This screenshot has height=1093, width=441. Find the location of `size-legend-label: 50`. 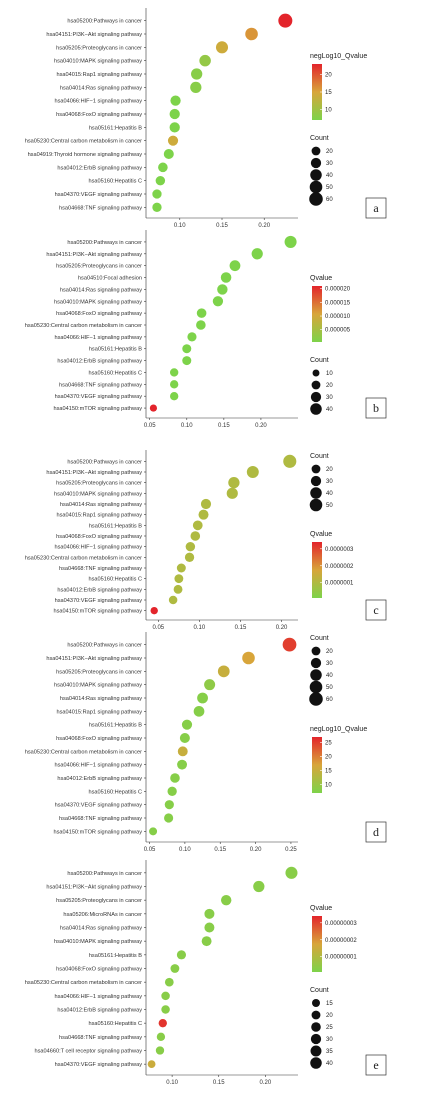

size-legend-label: 50 is located at coordinates (329, 506).